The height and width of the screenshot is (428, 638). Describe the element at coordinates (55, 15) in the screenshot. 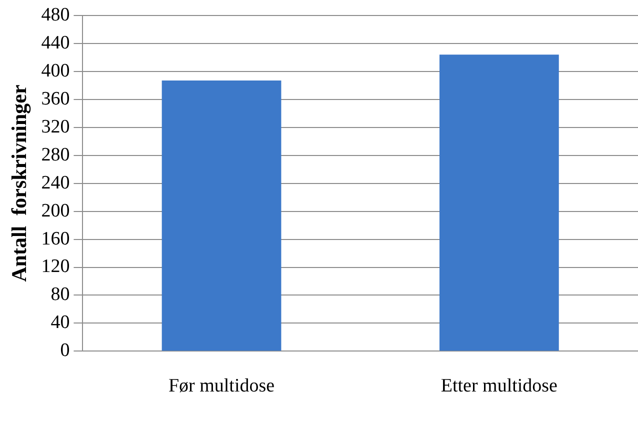

I see `y-tick-label: 480` at that location.